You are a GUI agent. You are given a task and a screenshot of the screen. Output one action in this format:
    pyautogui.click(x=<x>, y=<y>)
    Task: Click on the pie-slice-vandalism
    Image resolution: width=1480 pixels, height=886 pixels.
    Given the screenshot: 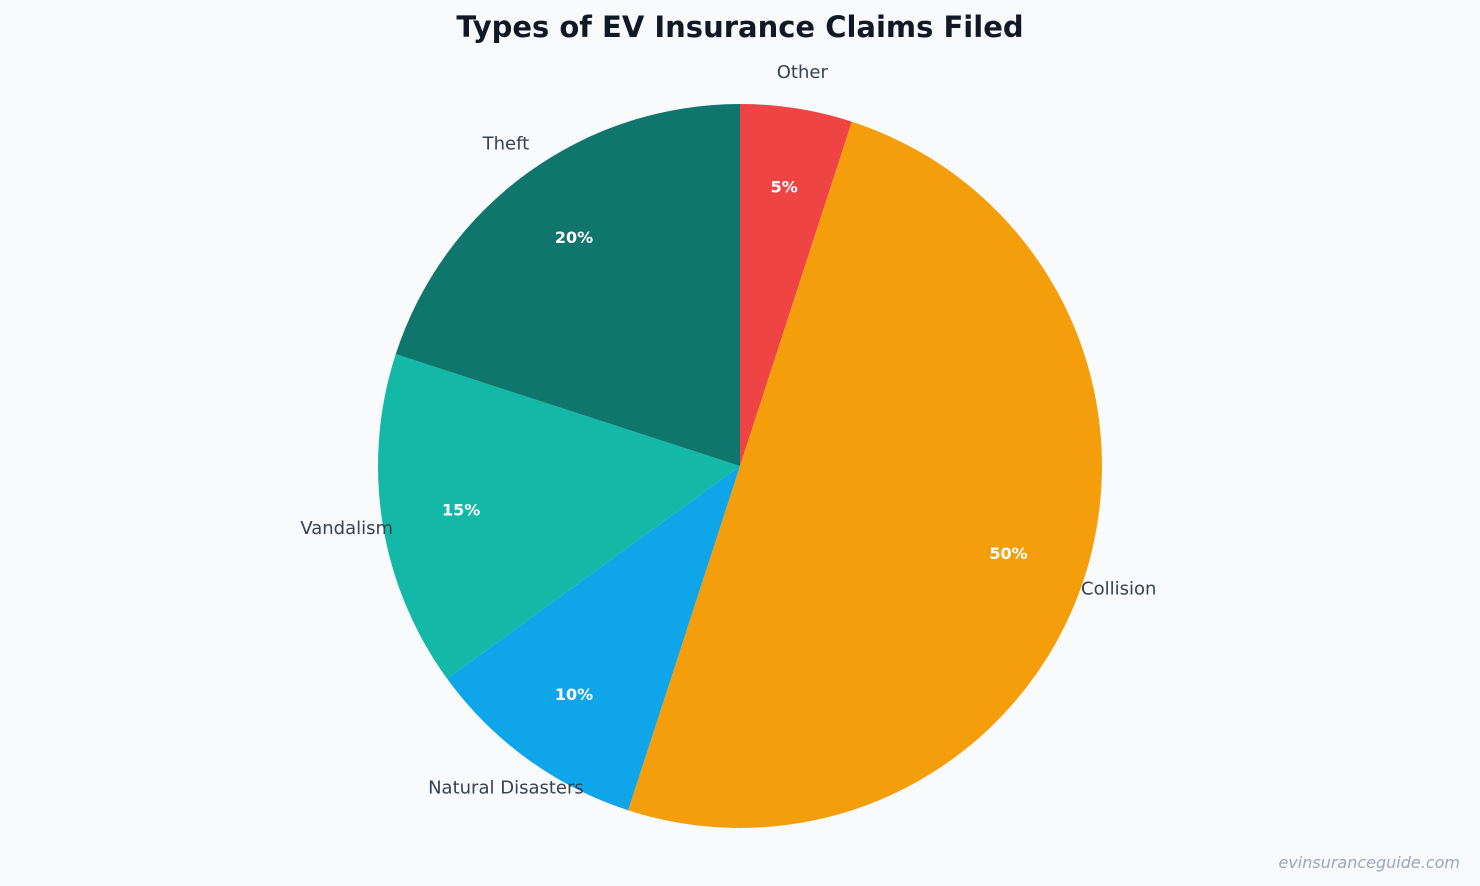 What is the action you would take?
    pyautogui.click(x=559, y=516)
    